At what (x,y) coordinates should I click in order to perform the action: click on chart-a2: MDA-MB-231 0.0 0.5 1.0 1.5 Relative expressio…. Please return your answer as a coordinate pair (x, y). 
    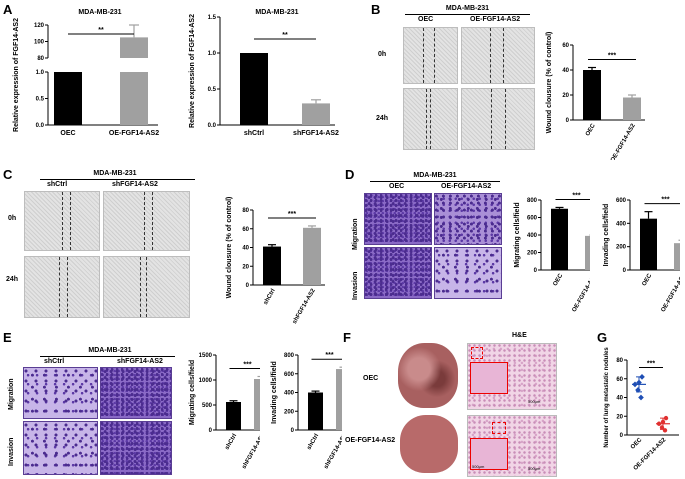
    Looking at the image, I should click on (264, 73).